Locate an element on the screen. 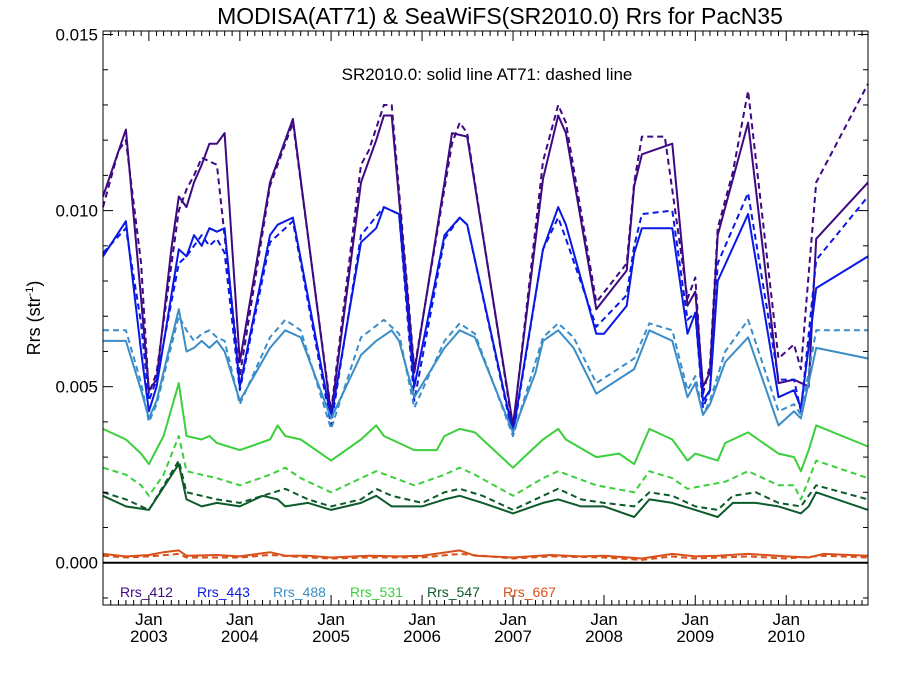 This screenshot has width=900, height=675. x-tick-label-year: 2006 is located at coordinates (422, 636).